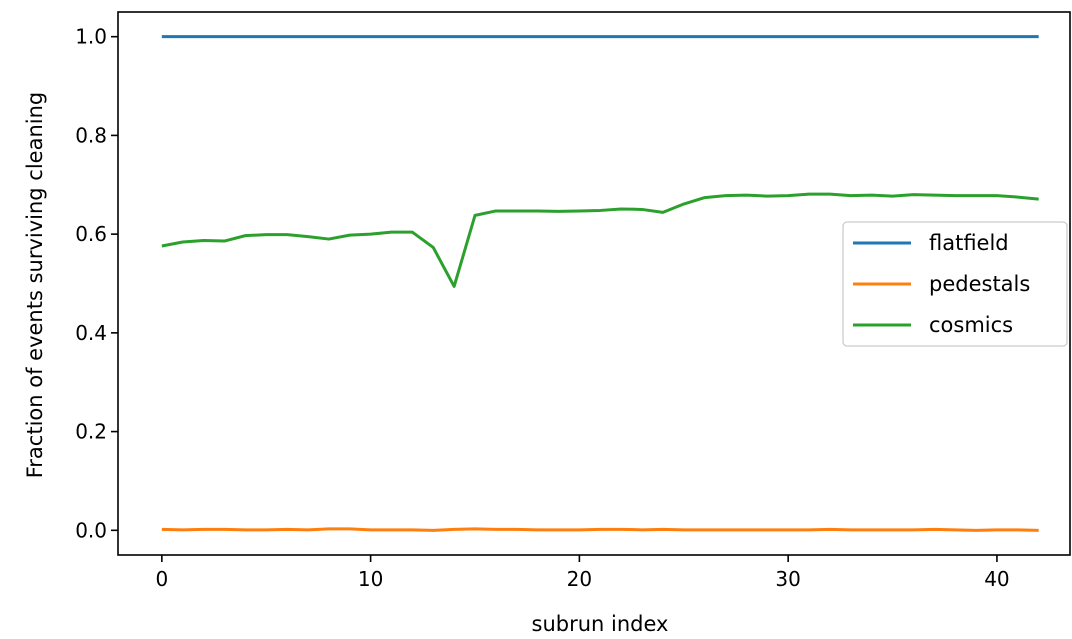 The image size is (1072, 639). Describe the element at coordinates (996, 579) in the screenshot. I see `x-tick-label: 40` at that location.